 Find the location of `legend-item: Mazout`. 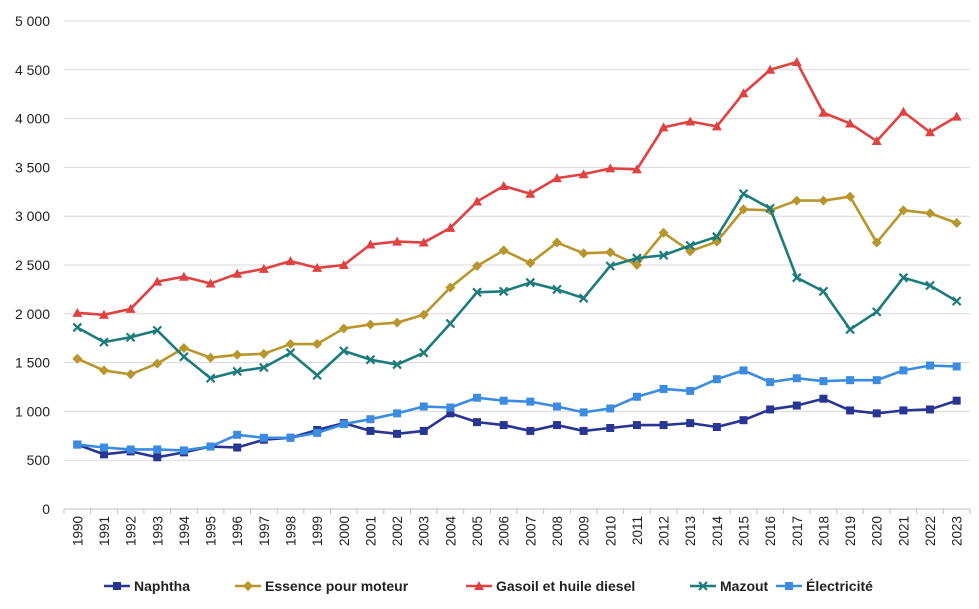

legend-item: Mazout is located at coordinates (729, 586).